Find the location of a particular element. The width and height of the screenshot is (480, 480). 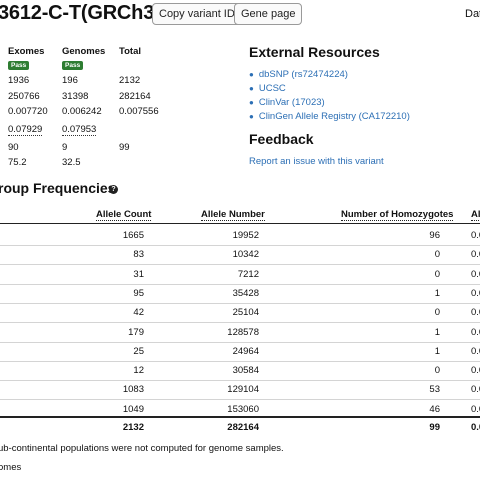

allele-number-cell: 153060 is located at coordinates (243, 409).